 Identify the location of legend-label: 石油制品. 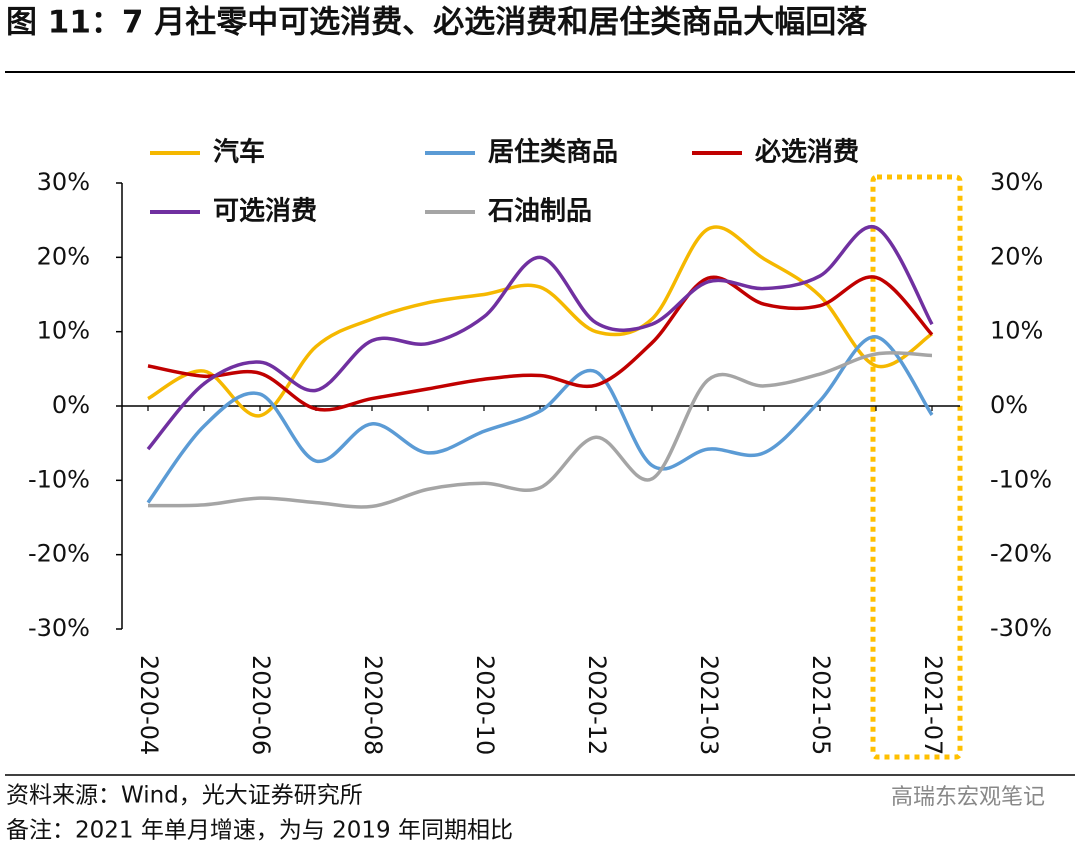
(539, 212).